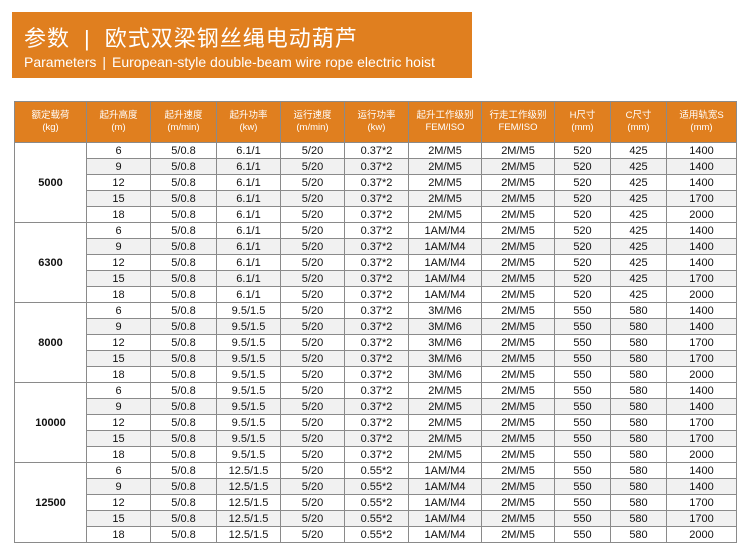 Image resolution: width=750 pixels, height=558 pixels. Describe the element at coordinates (231, 38) in the screenshot. I see `subtitle-cn: 欧式双梁钢丝绳电动葫芦` at that location.